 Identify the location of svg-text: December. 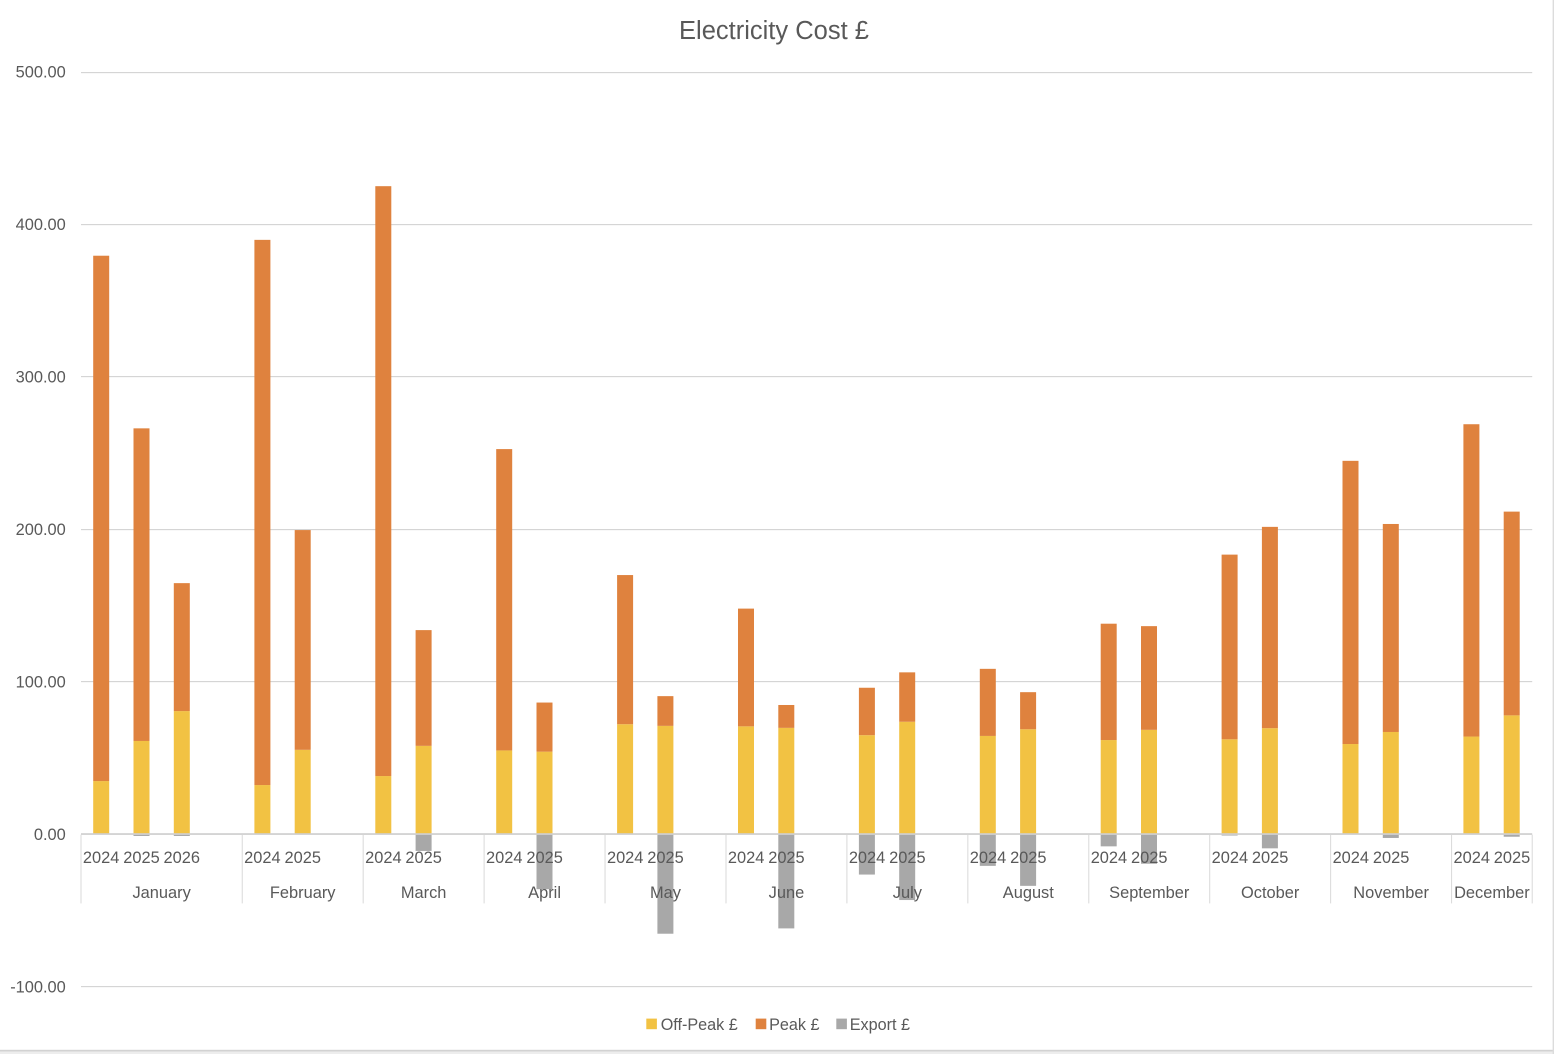
(1492, 893).